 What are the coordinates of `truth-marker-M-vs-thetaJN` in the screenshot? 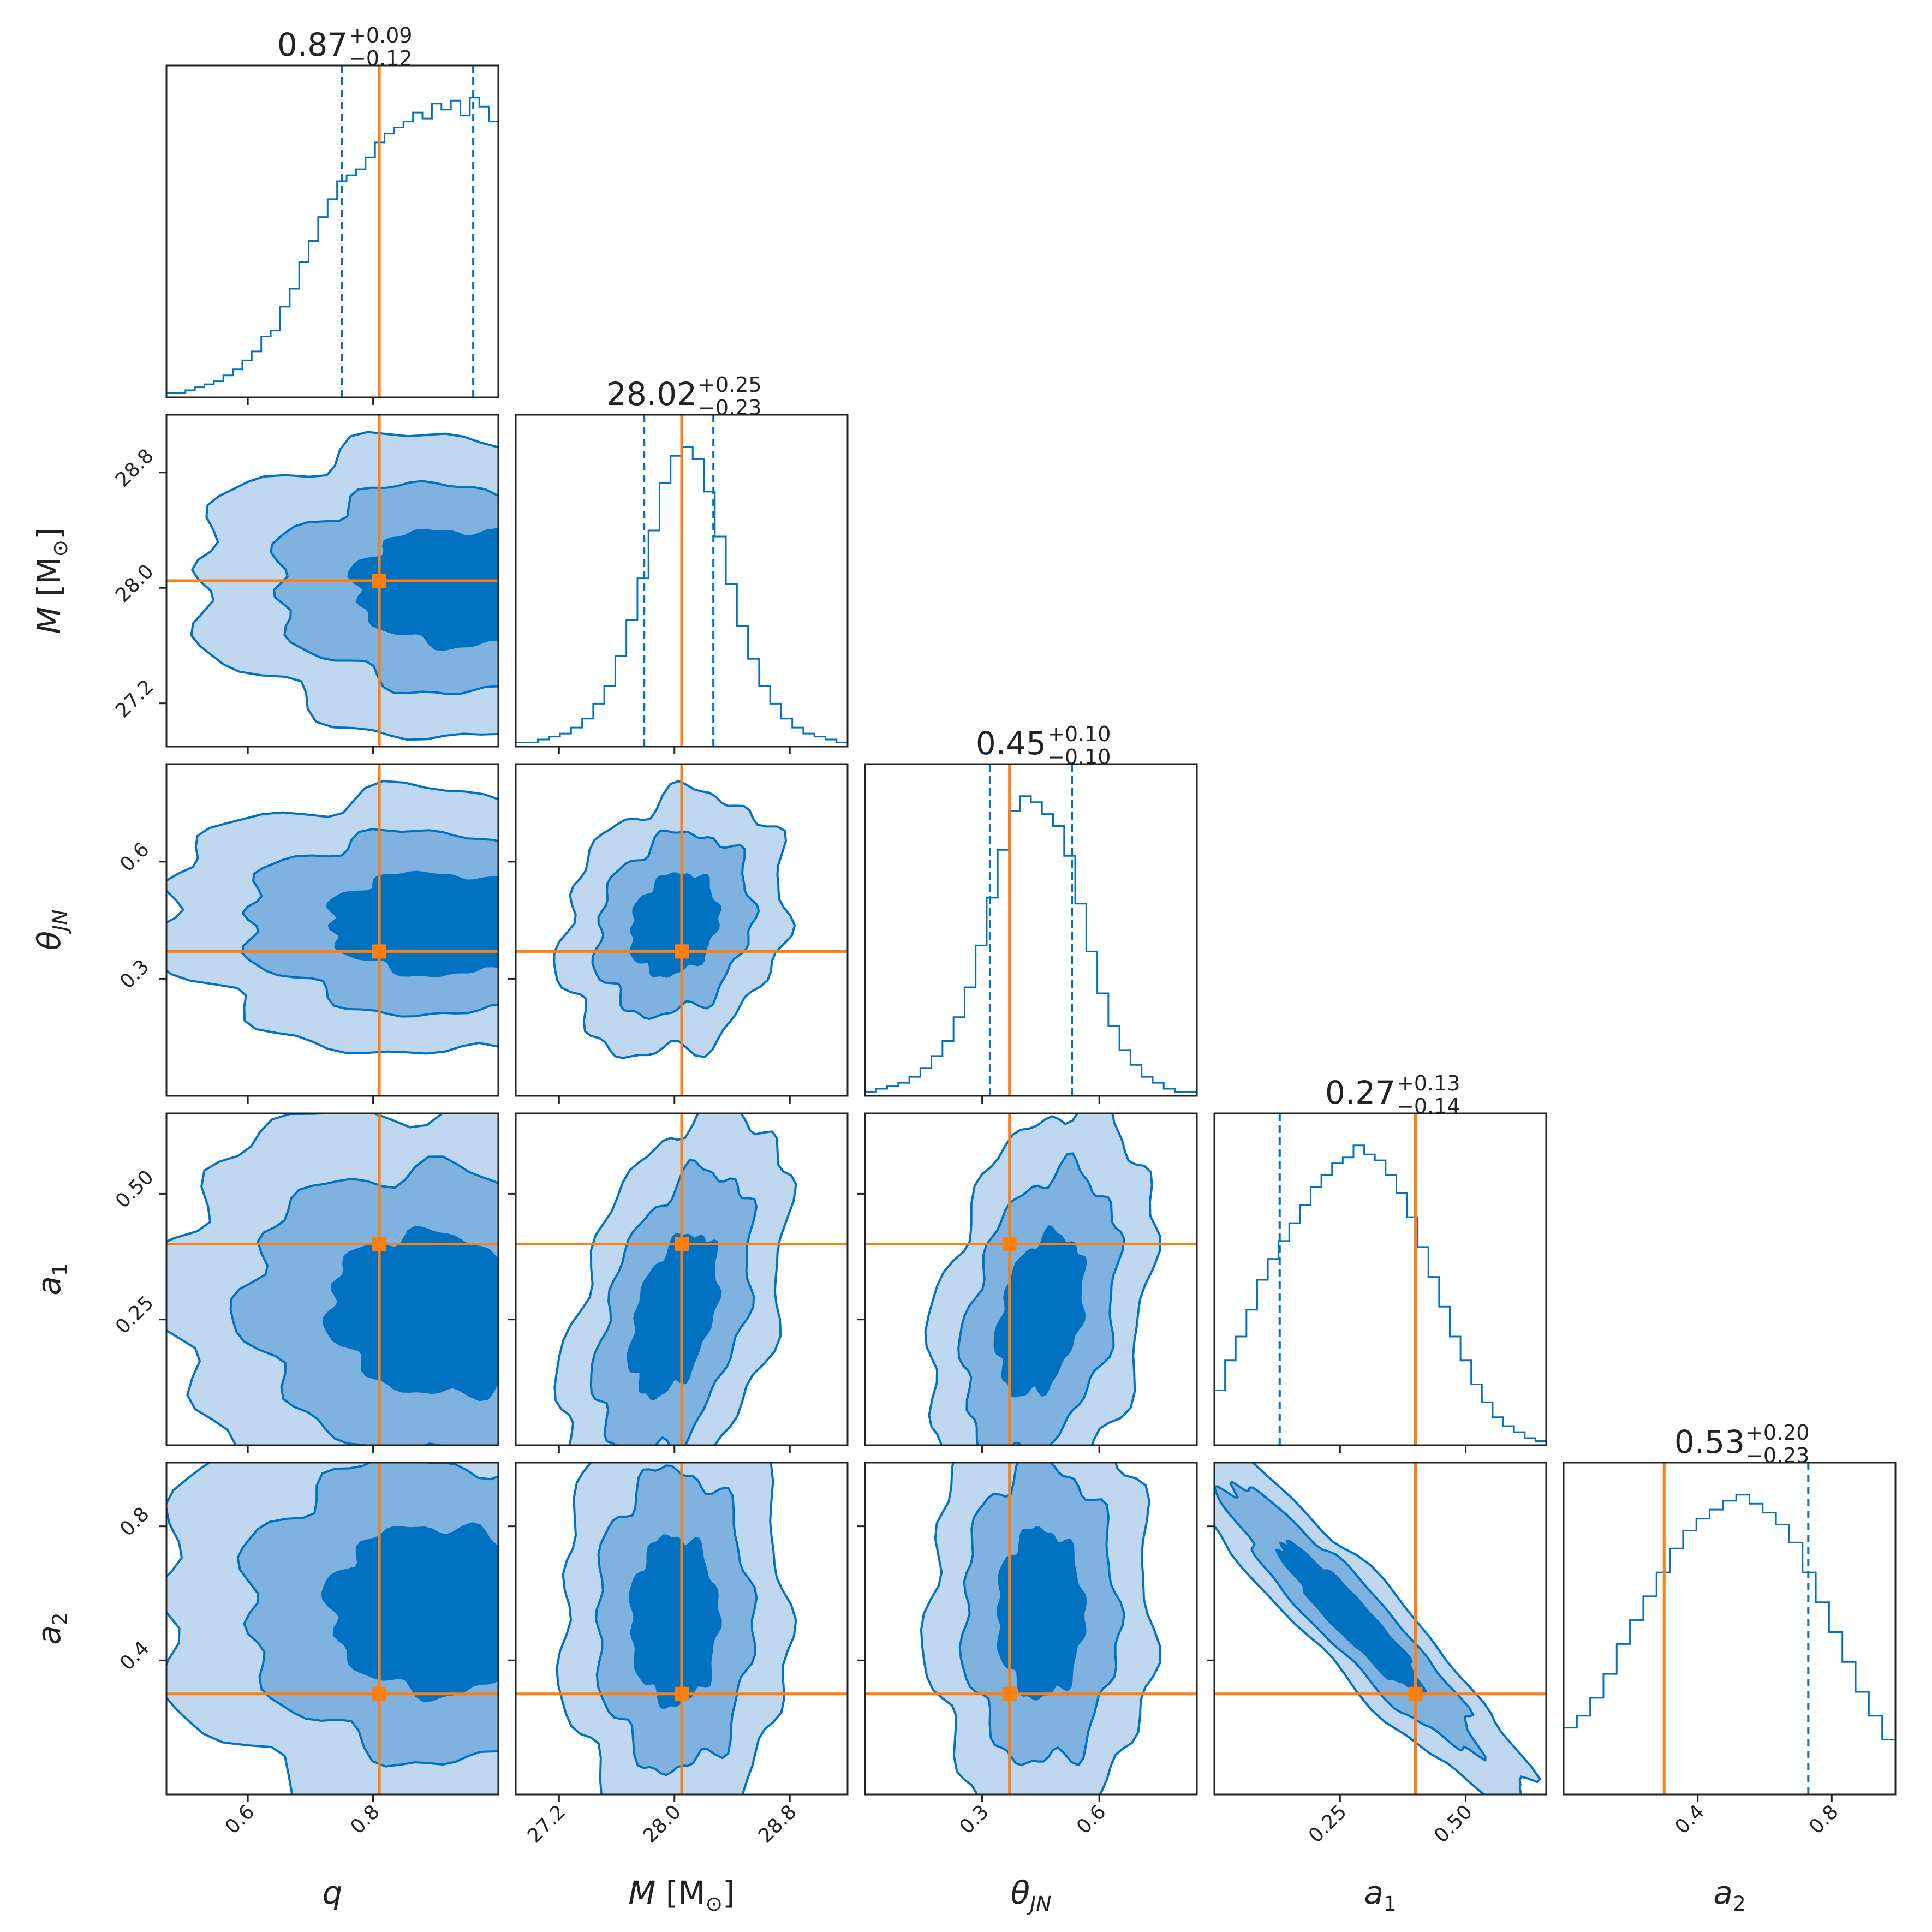 It's located at (682, 951).